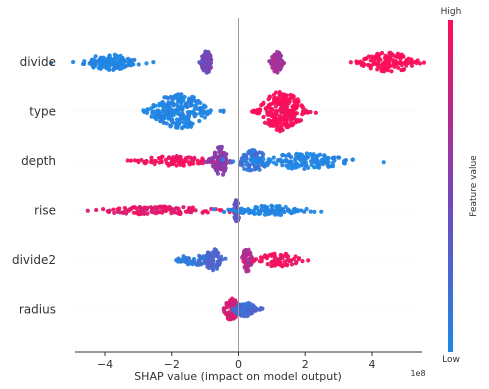 The image size is (489, 389). I want to click on feature-label-divide2: divide2, so click(34, 260).